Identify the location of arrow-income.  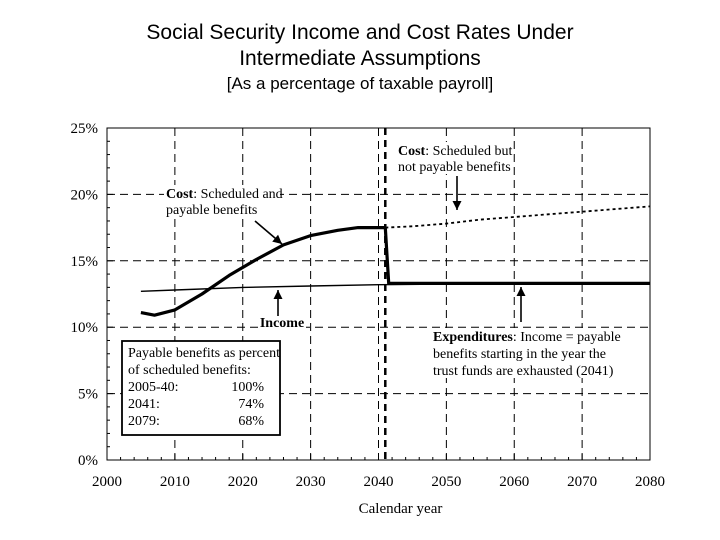
(278, 303).